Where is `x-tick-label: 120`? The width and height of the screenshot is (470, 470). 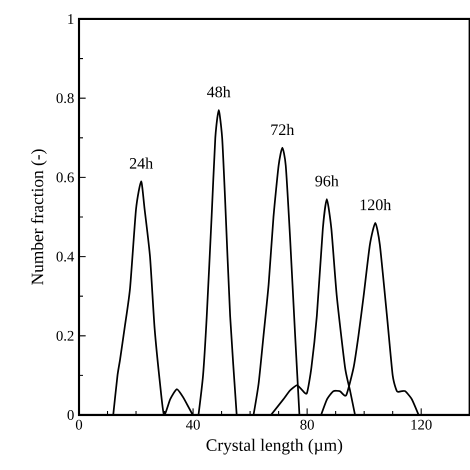
x-tick-label: 120 is located at coordinates (421, 425).